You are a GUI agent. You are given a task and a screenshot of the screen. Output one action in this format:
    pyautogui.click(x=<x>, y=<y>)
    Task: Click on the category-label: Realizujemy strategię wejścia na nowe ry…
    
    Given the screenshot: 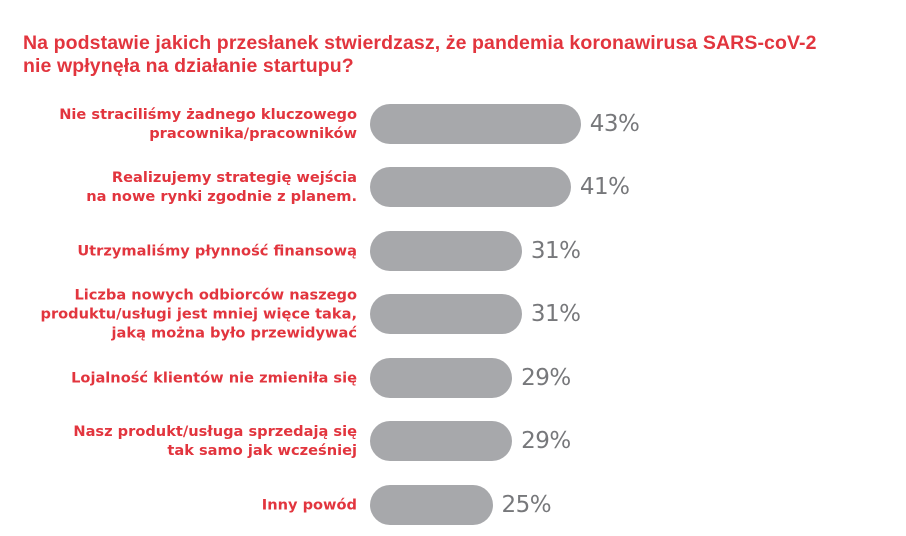 What is the action you would take?
    pyautogui.click(x=221, y=187)
    